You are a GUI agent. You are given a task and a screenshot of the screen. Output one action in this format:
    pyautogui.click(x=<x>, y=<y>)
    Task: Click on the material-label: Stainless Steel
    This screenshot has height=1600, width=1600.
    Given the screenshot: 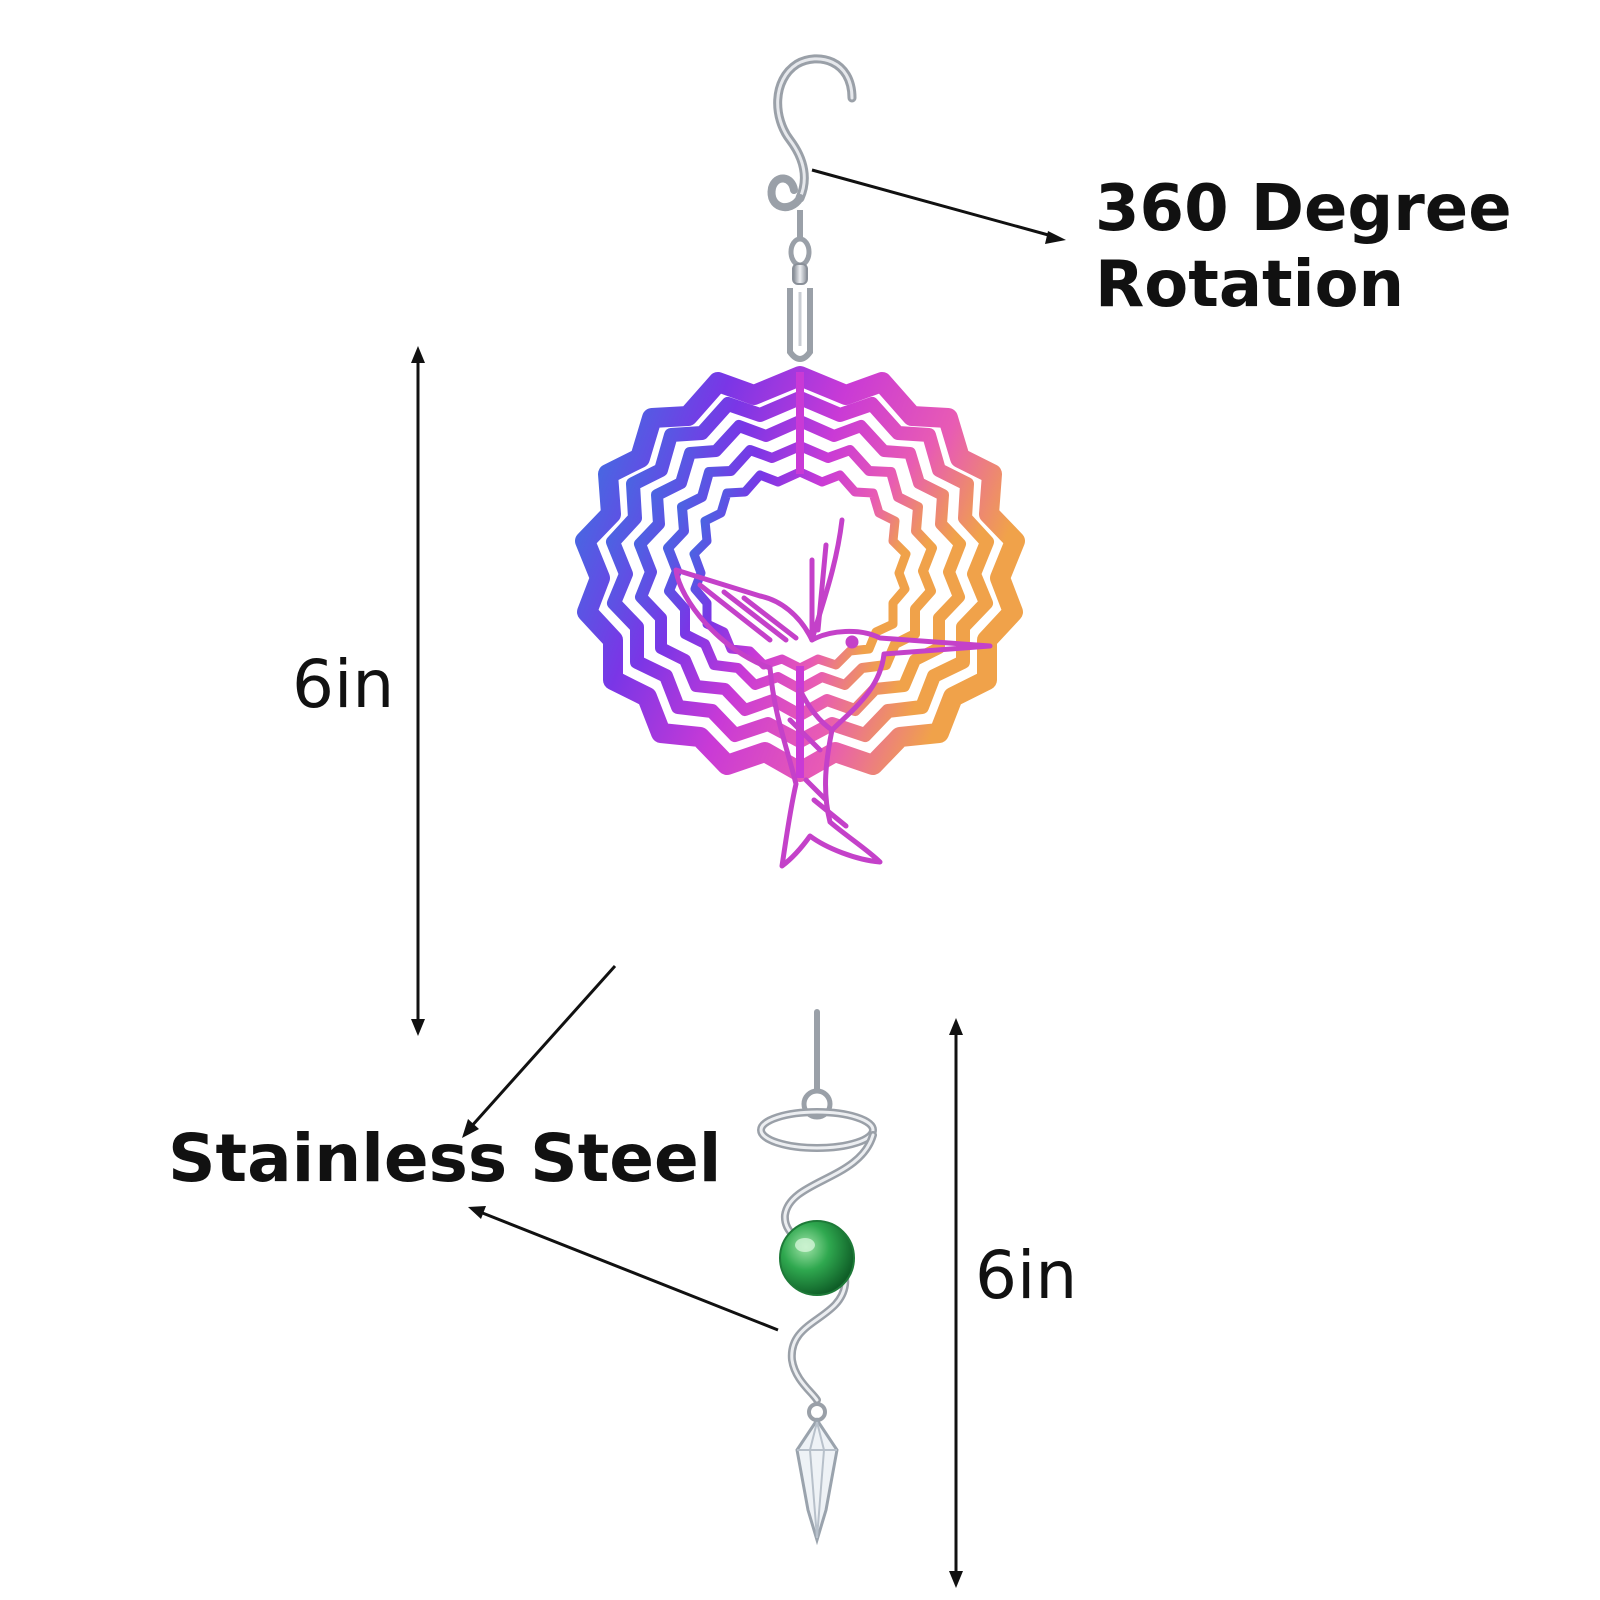 What is the action you would take?
    pyautogui.click(x=445, y=1158)
    